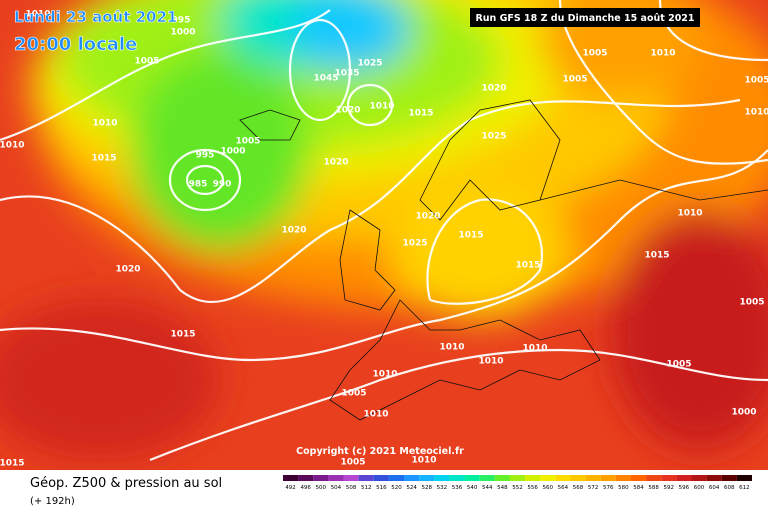 This screenshot has width=768, height=512. I want to click on legend-label: 532, so click(442, 488).